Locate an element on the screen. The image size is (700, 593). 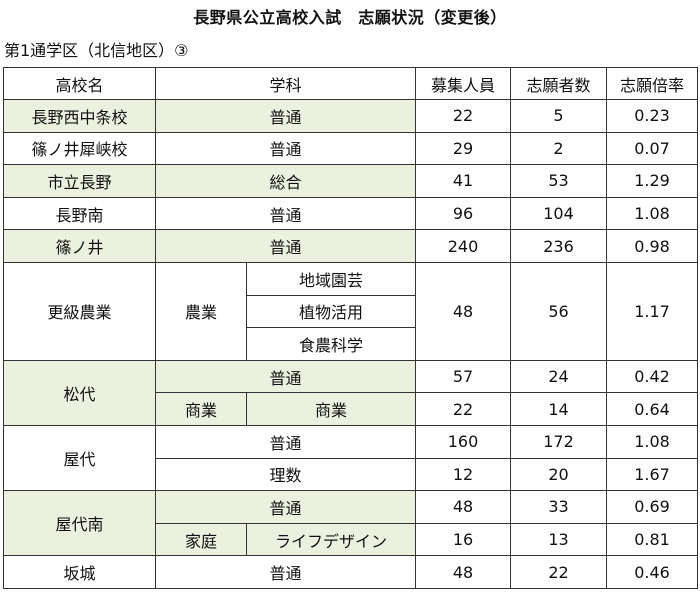
ratio-cell: 0.64 is located at coordinates (652, 409).